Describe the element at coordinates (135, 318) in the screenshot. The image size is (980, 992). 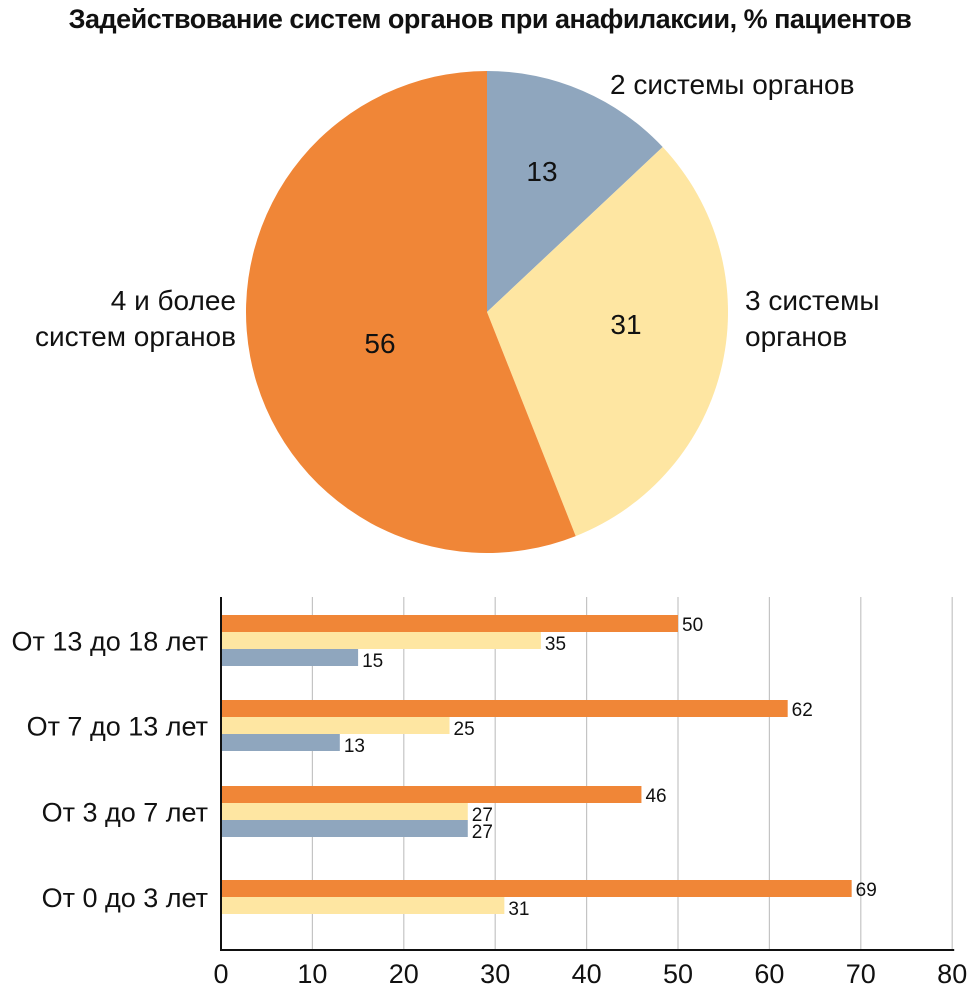
I see `pie-slice-label: 4 и более систем органов` at that location.